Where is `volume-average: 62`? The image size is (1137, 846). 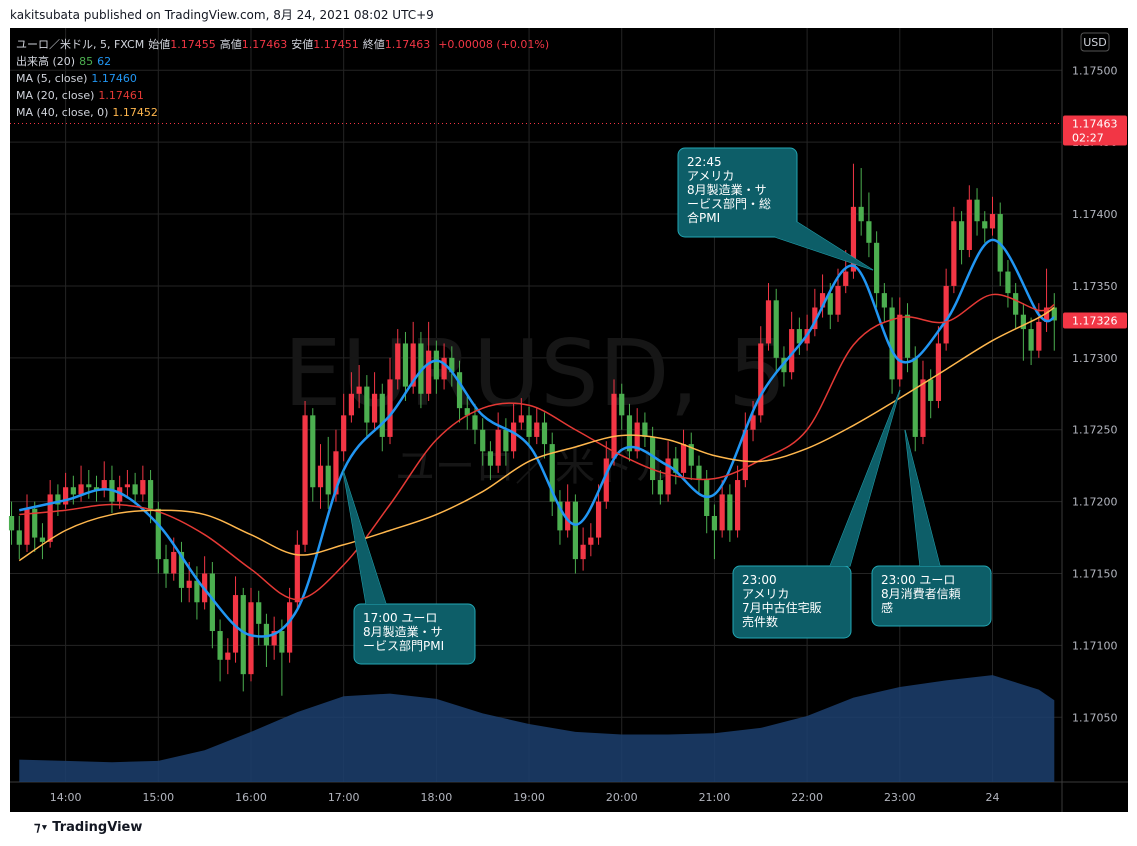
volume-average: 62 is located at coordinates (104, 61).